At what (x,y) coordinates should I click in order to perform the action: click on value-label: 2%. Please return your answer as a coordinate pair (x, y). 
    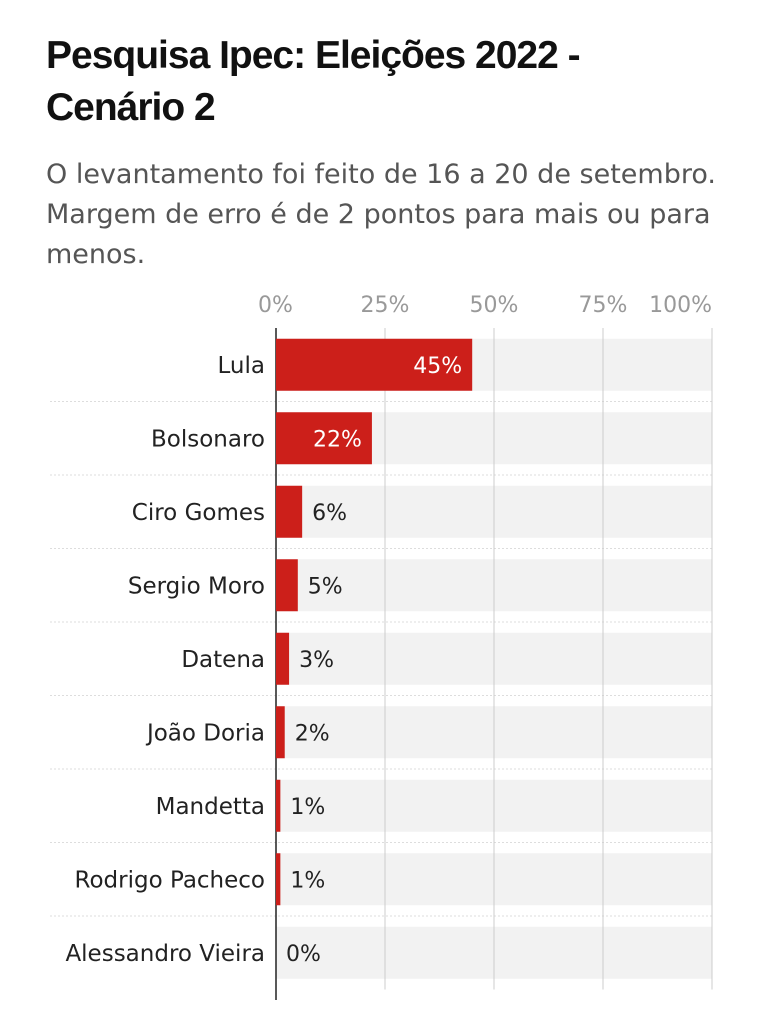
    Looking at the image, I should click on (312, 733).